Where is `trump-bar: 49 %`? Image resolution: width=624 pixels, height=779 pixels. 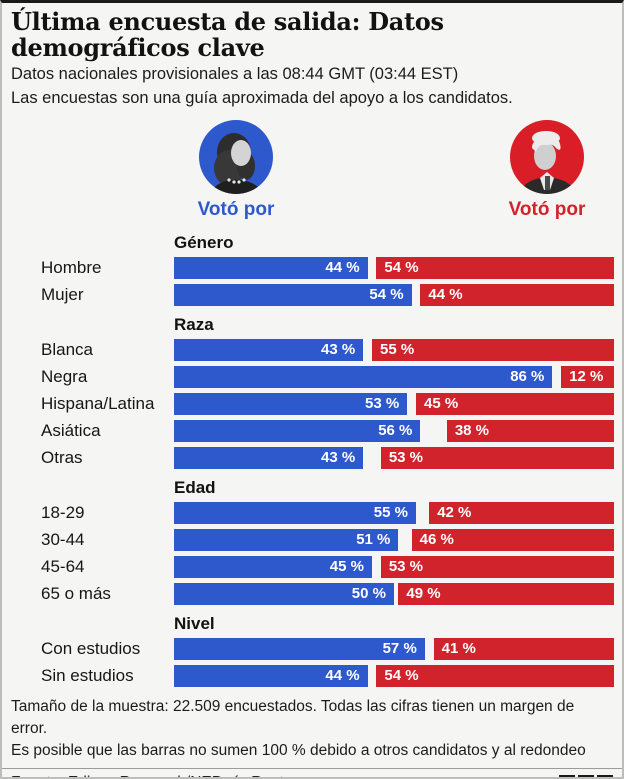
trump-bar: 49 % is located at coordinates (506, 594).